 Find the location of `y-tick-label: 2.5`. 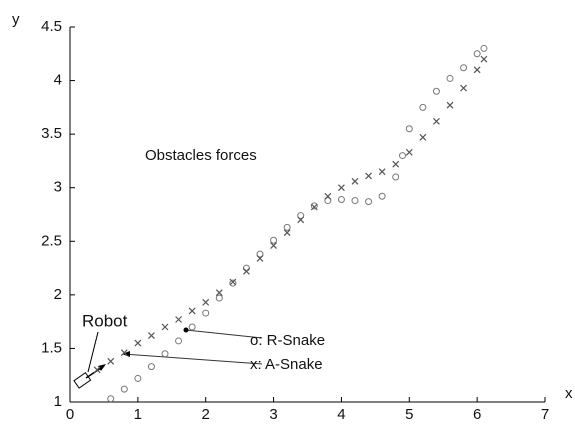

y-tick-label: 2.5 is located at coordinates (51, 240).